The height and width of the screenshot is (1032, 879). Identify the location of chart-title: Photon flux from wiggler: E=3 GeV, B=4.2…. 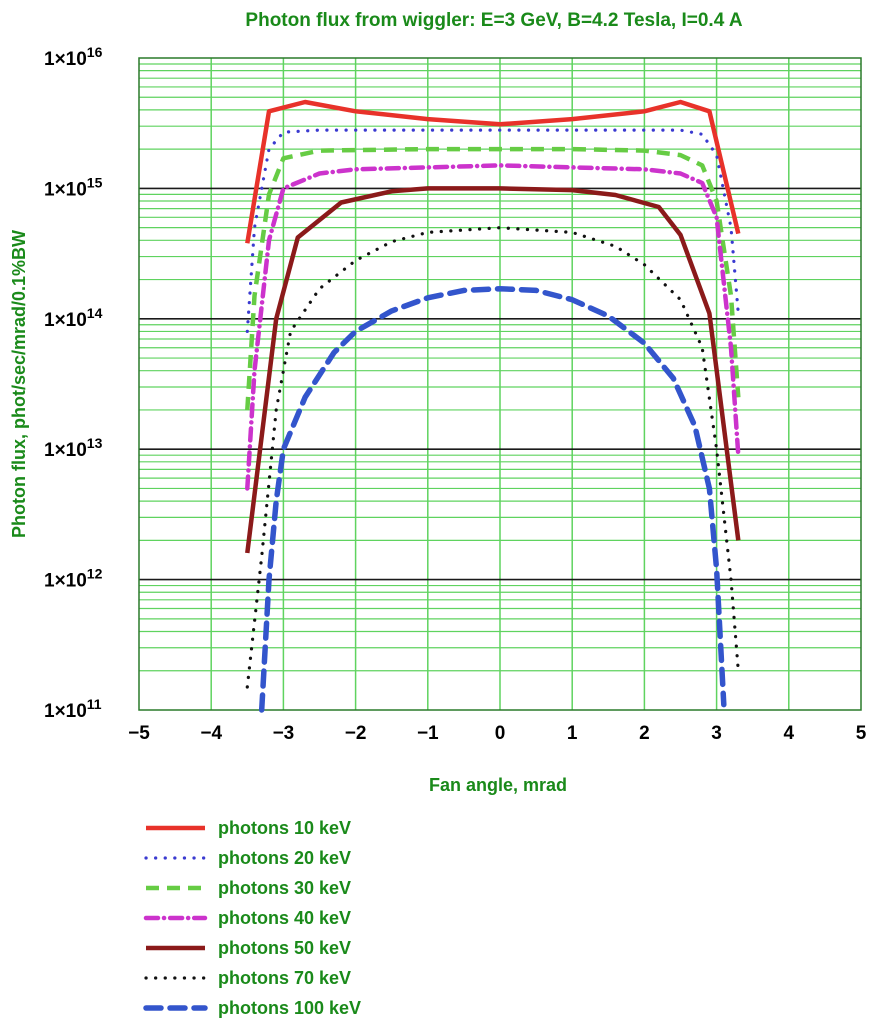
(493, 20).